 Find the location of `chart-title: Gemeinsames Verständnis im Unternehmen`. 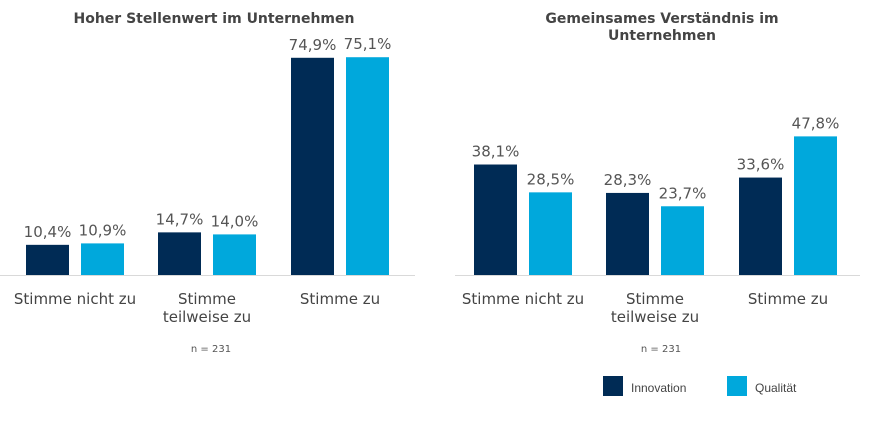

chart-title: Gemeinsames Verständnis im Unternehmen is located at coordinates (661, 27).